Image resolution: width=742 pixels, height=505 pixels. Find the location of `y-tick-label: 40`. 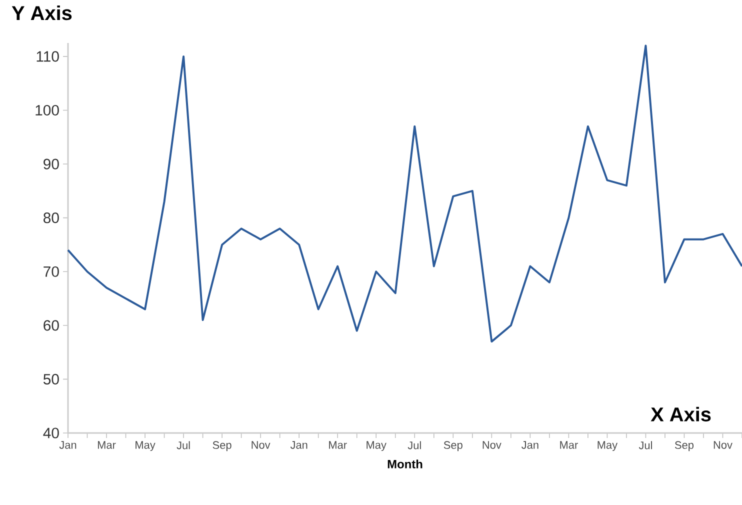

y-tick-label: 40 is located at coordinates (51, 433).